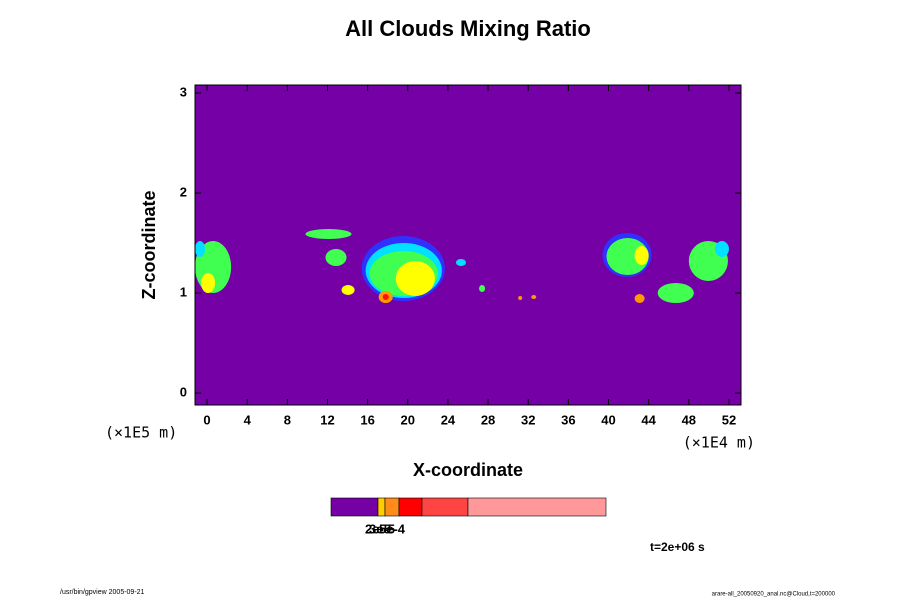 This screenshot has height=600, width=900. Describe the element at coordinates (141, 433) in the screenshot. I see `y-unit: (×1E5 m)` at that location.